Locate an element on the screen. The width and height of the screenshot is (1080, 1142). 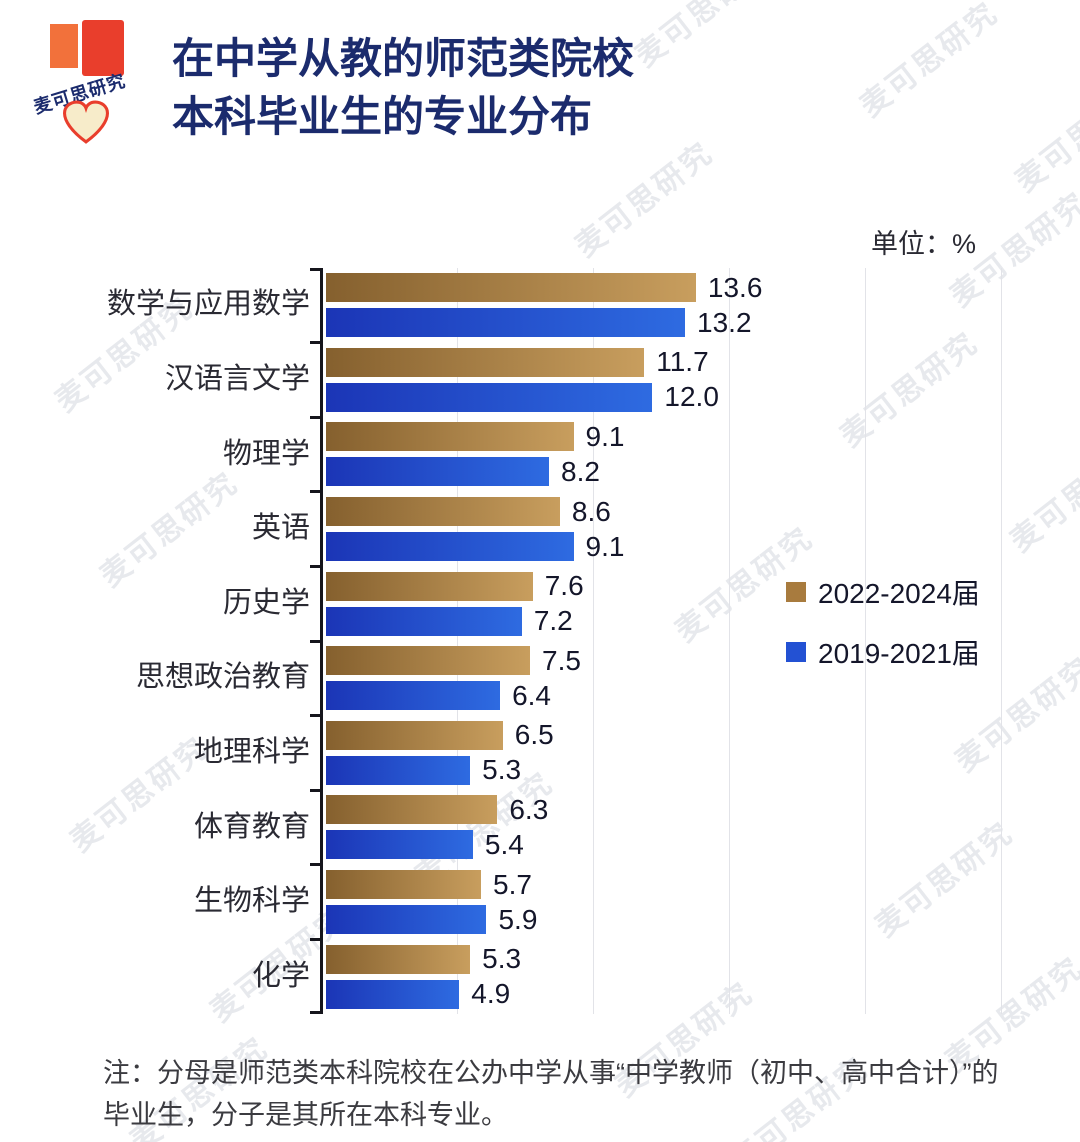
bar-line: 5.9 is located at coordinates (432, 919).